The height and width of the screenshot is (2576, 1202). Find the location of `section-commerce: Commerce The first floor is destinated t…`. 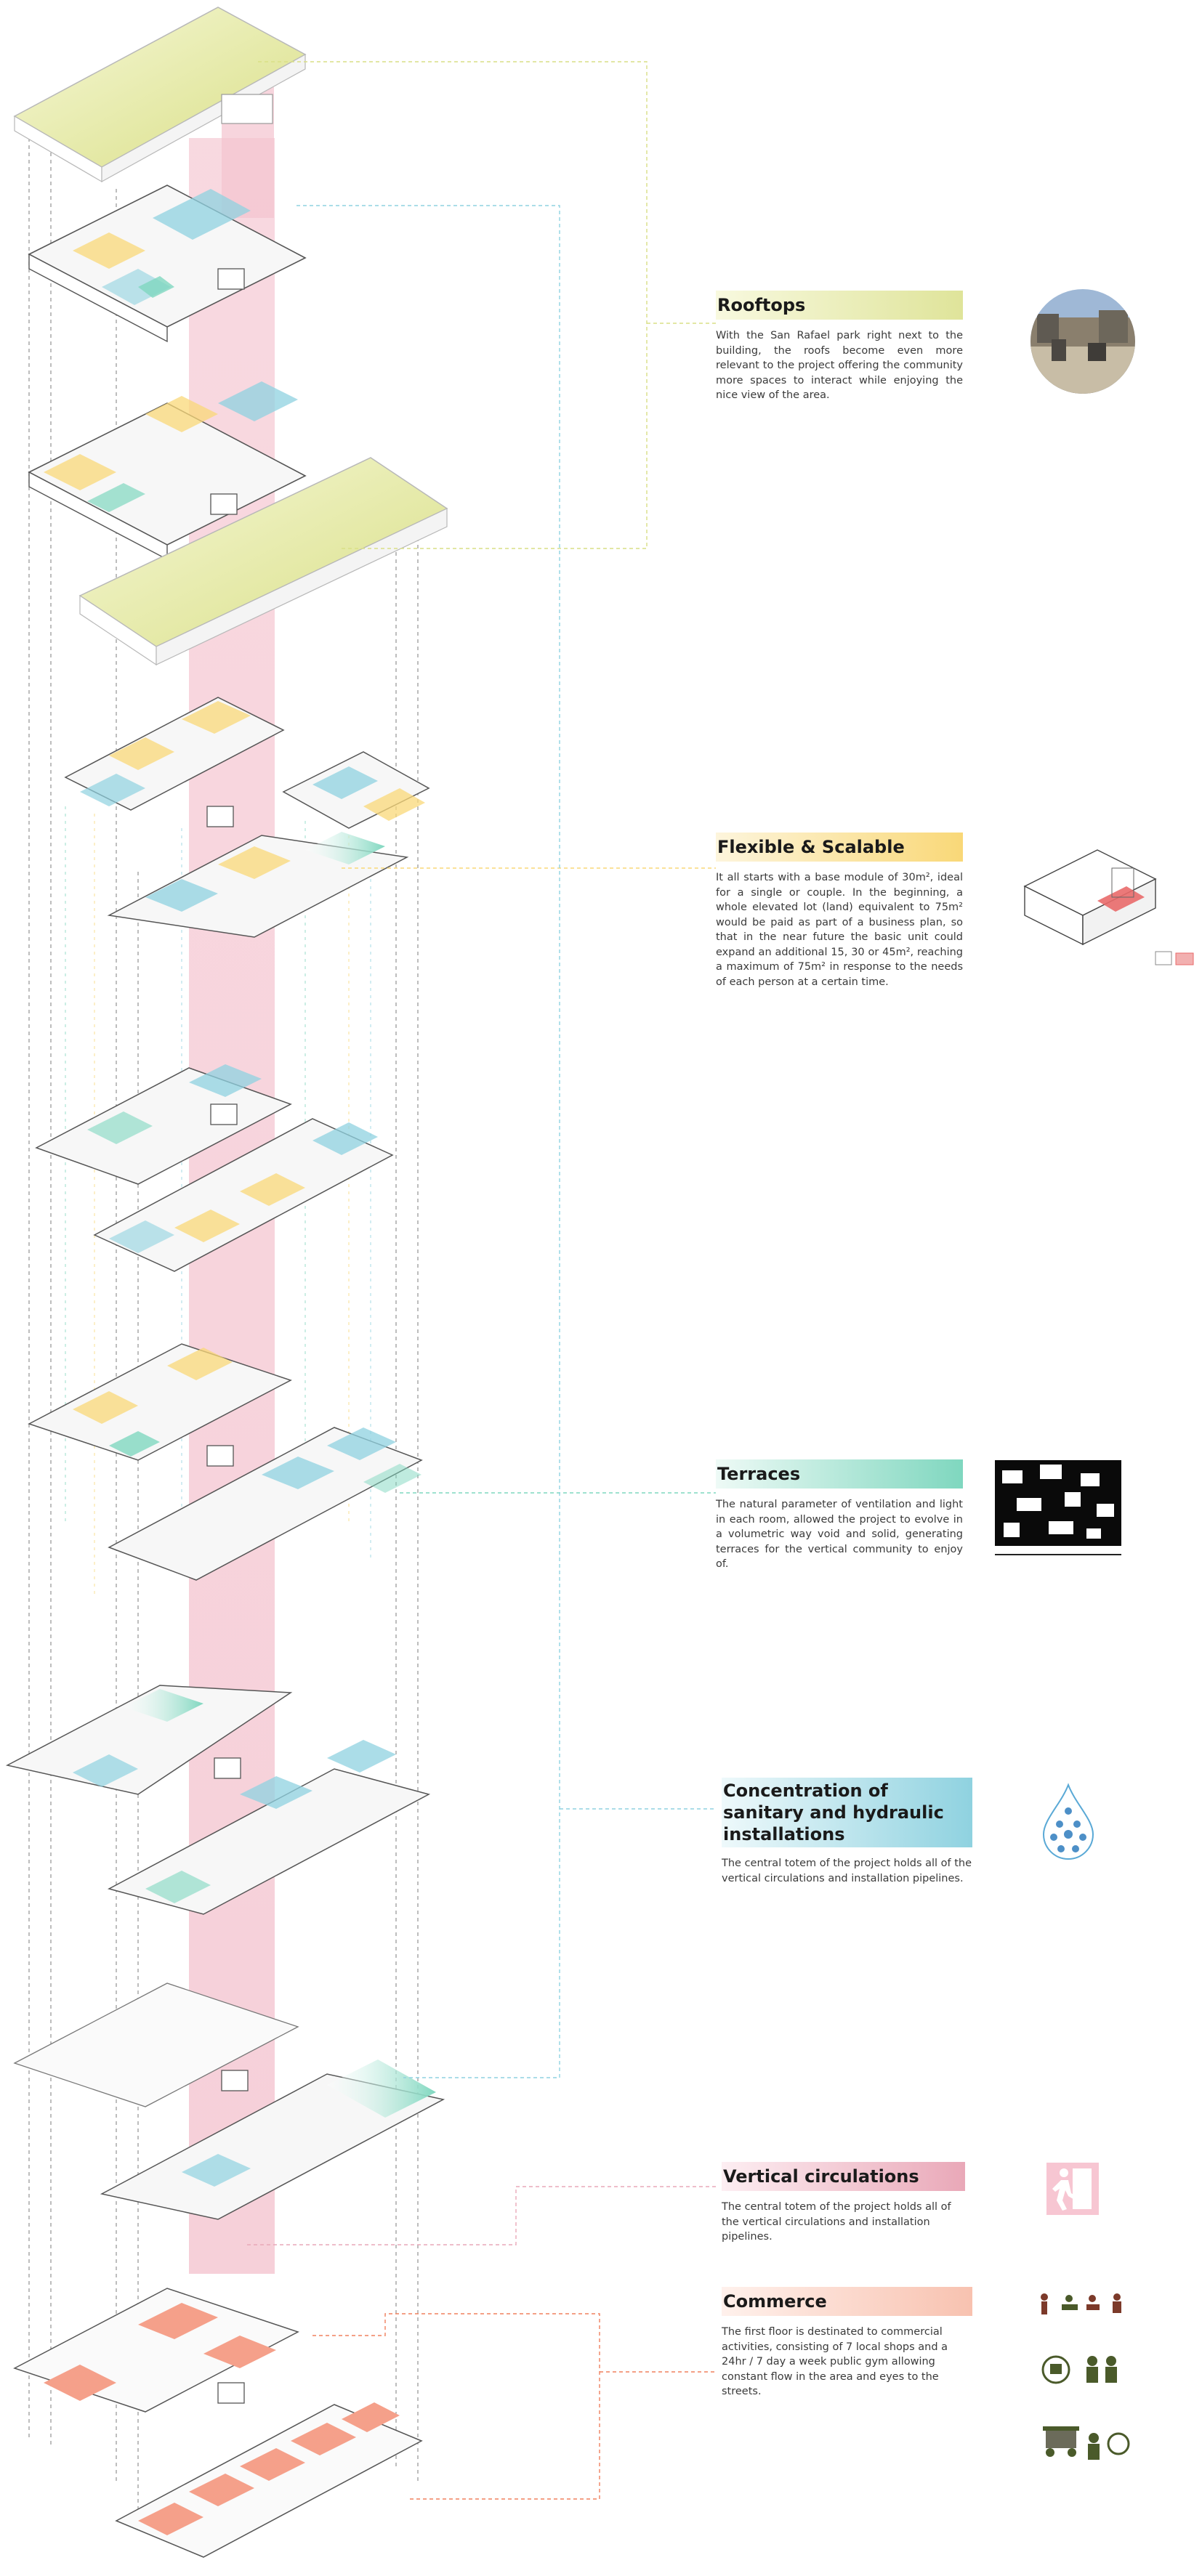

section-commerce: Commerce The first floor is destinated t… is located at coordinates (847, 2343).